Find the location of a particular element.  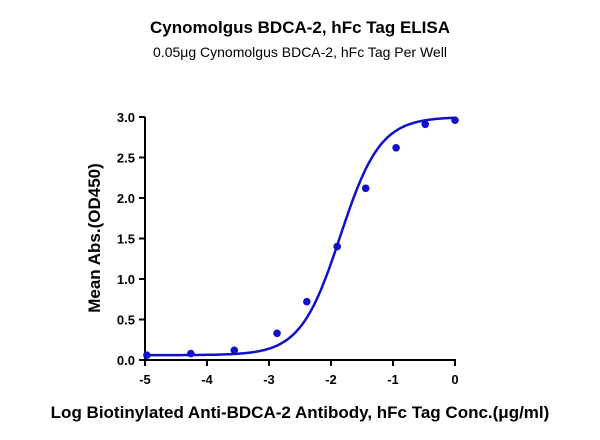

y-tick-label: 2.0 is located at coordinates (126, 198).